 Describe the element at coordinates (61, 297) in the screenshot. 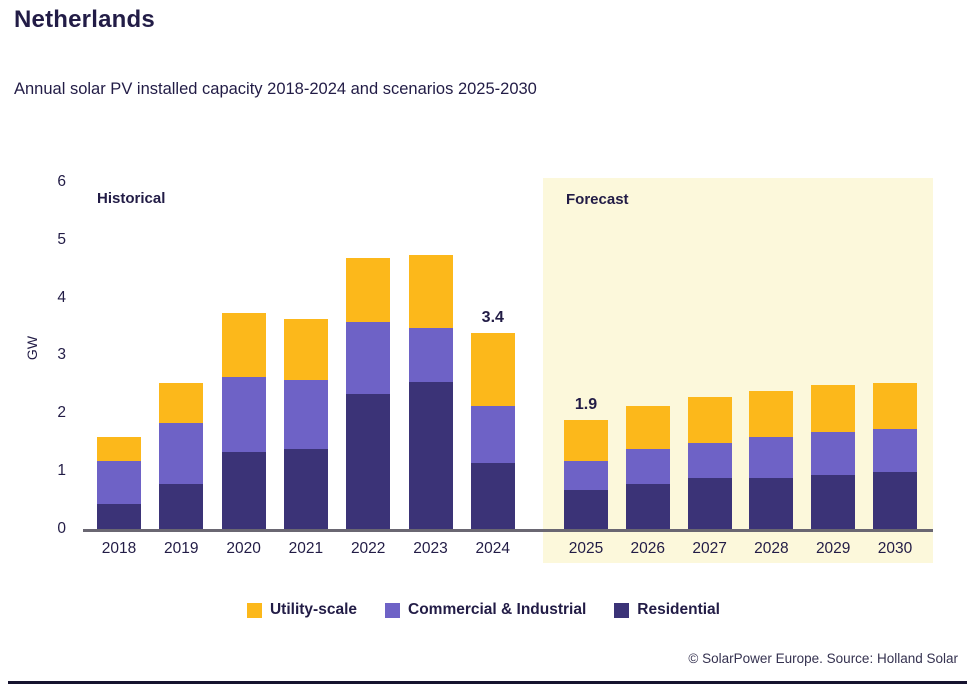

I see `y-tick-label: 4` at that location.